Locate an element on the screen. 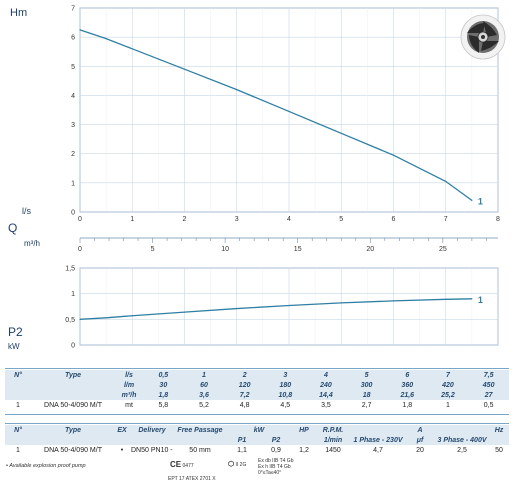  flow-cell: 27 is located at coordinates (488, 395).